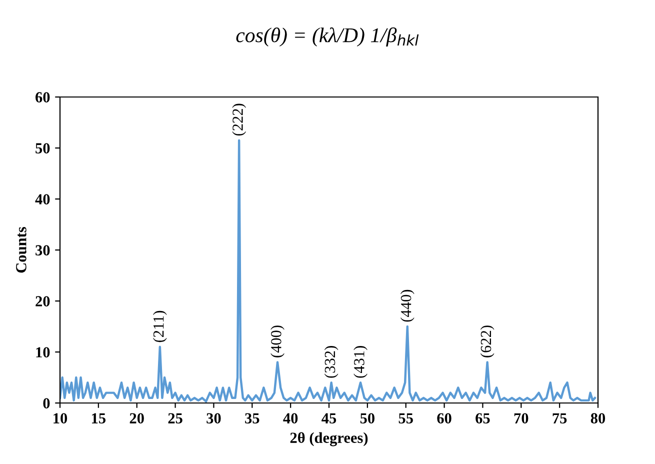 The width and height of the screenshot is (655, 464). What do you see at coordinates (361, 362) in the screenshot?
I see `annotation: (431)` at bounding box center [361, 362].